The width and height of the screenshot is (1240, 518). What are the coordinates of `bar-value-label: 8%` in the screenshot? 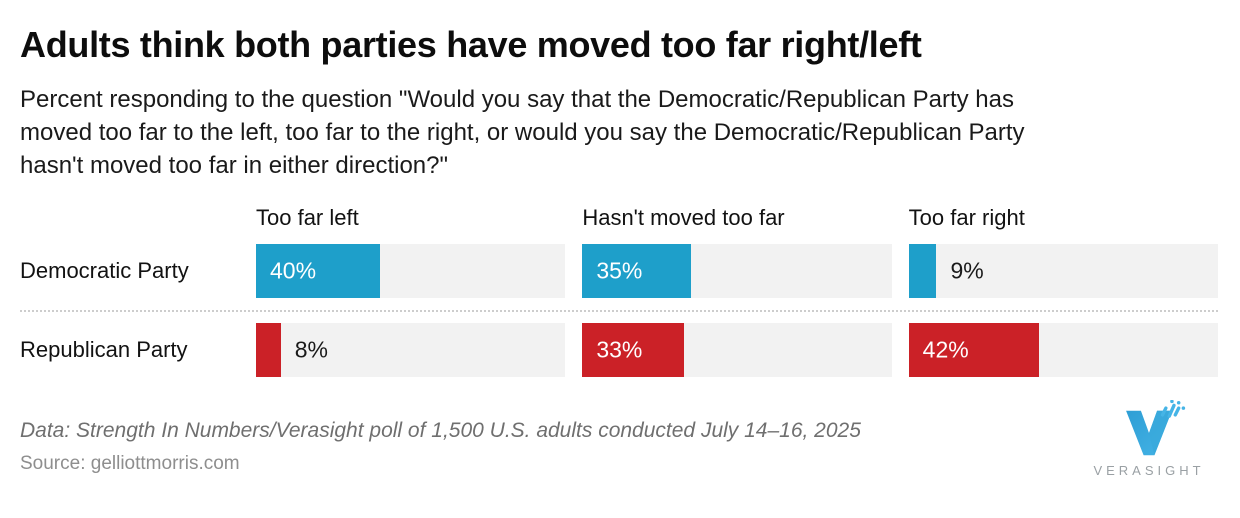 It's located at (311, 349).